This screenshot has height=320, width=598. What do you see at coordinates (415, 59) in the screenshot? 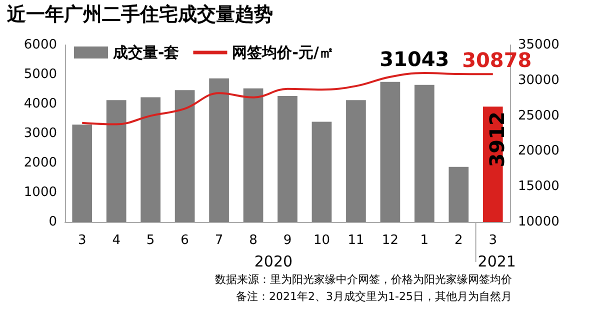
I see `data-label: 31043` at bounding box center [415, 59].